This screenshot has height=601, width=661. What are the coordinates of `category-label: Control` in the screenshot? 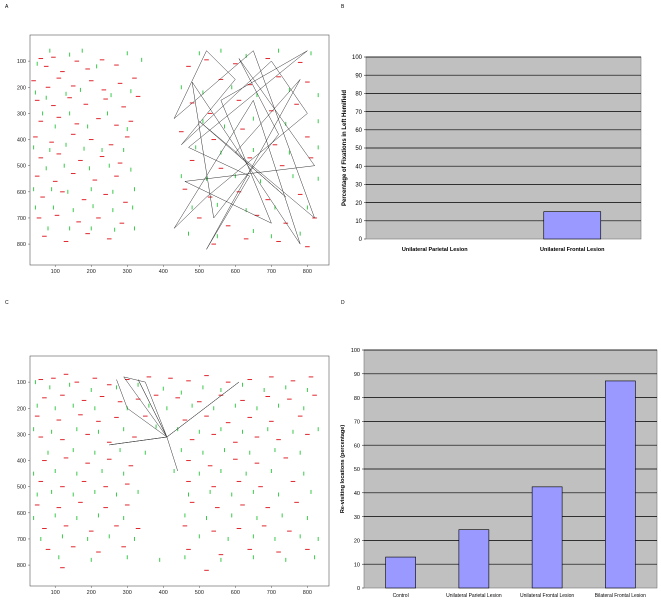 It's located at (401, 596).